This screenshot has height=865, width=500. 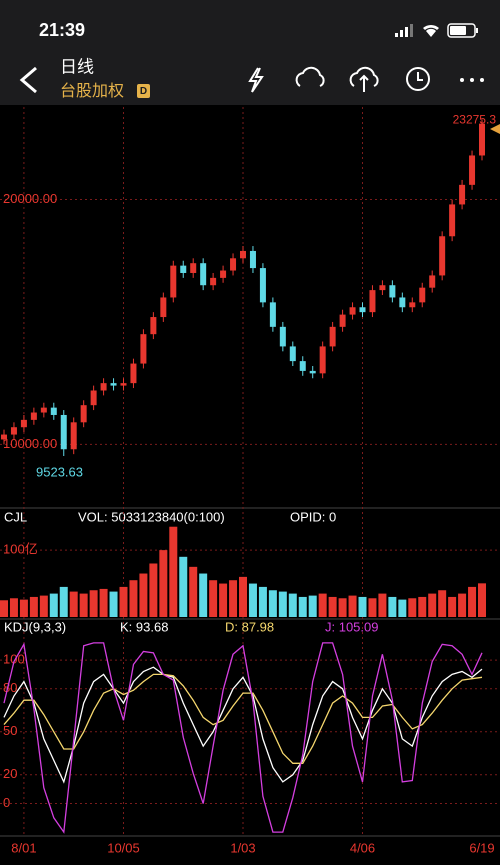 I want to click on x-tick-label: 1/03, so click(x=242, y=847).